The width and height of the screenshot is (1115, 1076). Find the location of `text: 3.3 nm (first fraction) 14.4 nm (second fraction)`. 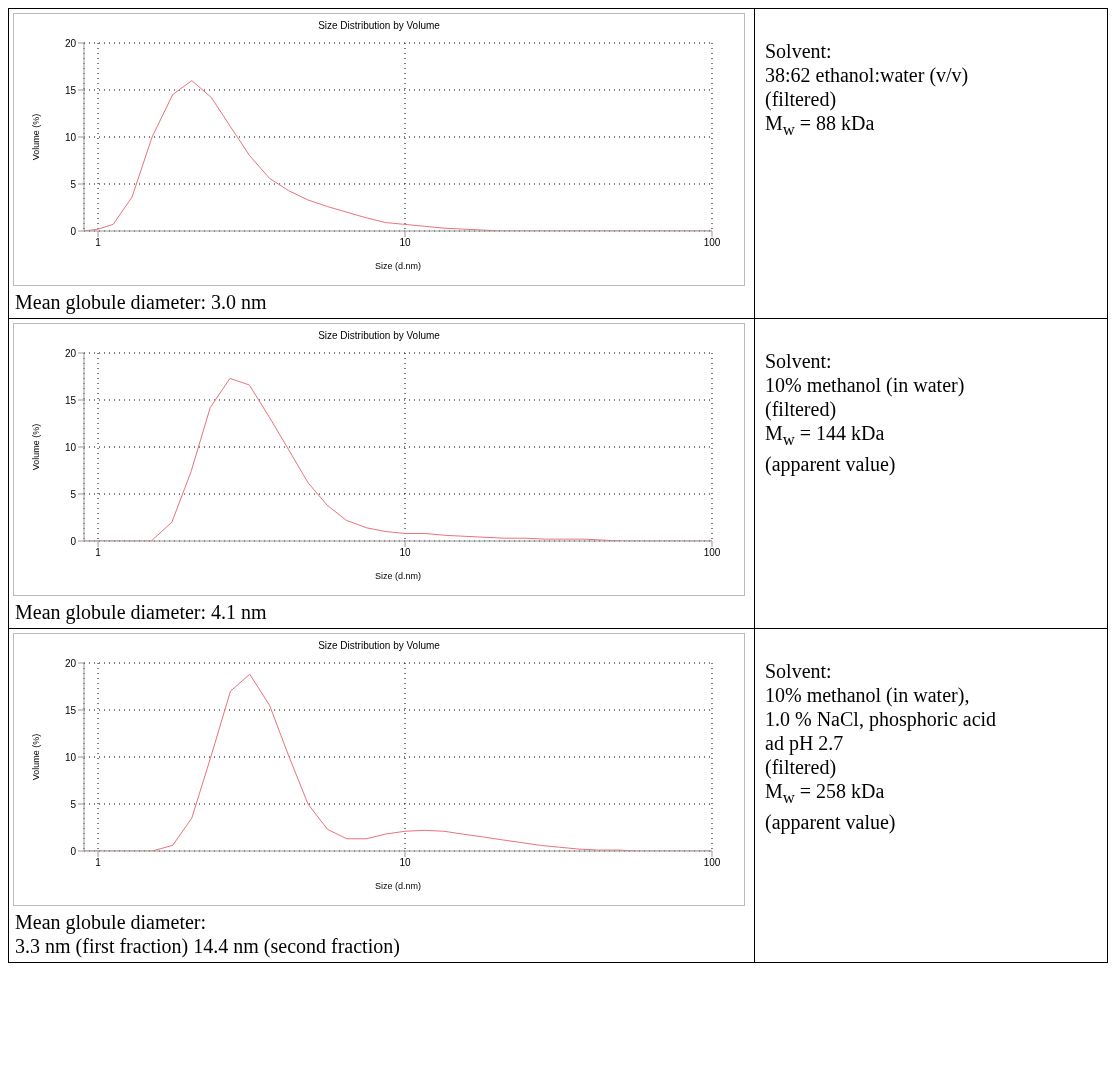

text: 3.3 nm (first fraction) 14.4 nm (second fraction) is located at coordinates (208, 946).